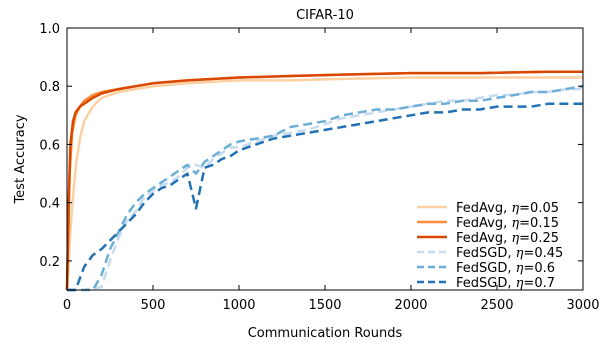 This screenshot has width=612, height=345. What do you see at coordinates (410, 305) in the screenshot?
I see `x-tick-label: 2000` at bounding box center [410, 305].